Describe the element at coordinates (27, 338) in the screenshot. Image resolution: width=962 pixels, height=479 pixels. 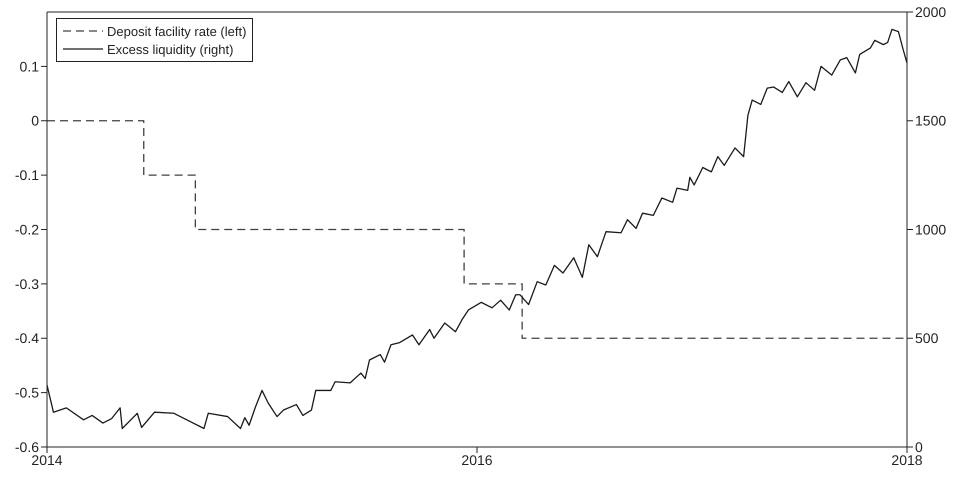
I see `y-tick-label: -0.4` at that location.